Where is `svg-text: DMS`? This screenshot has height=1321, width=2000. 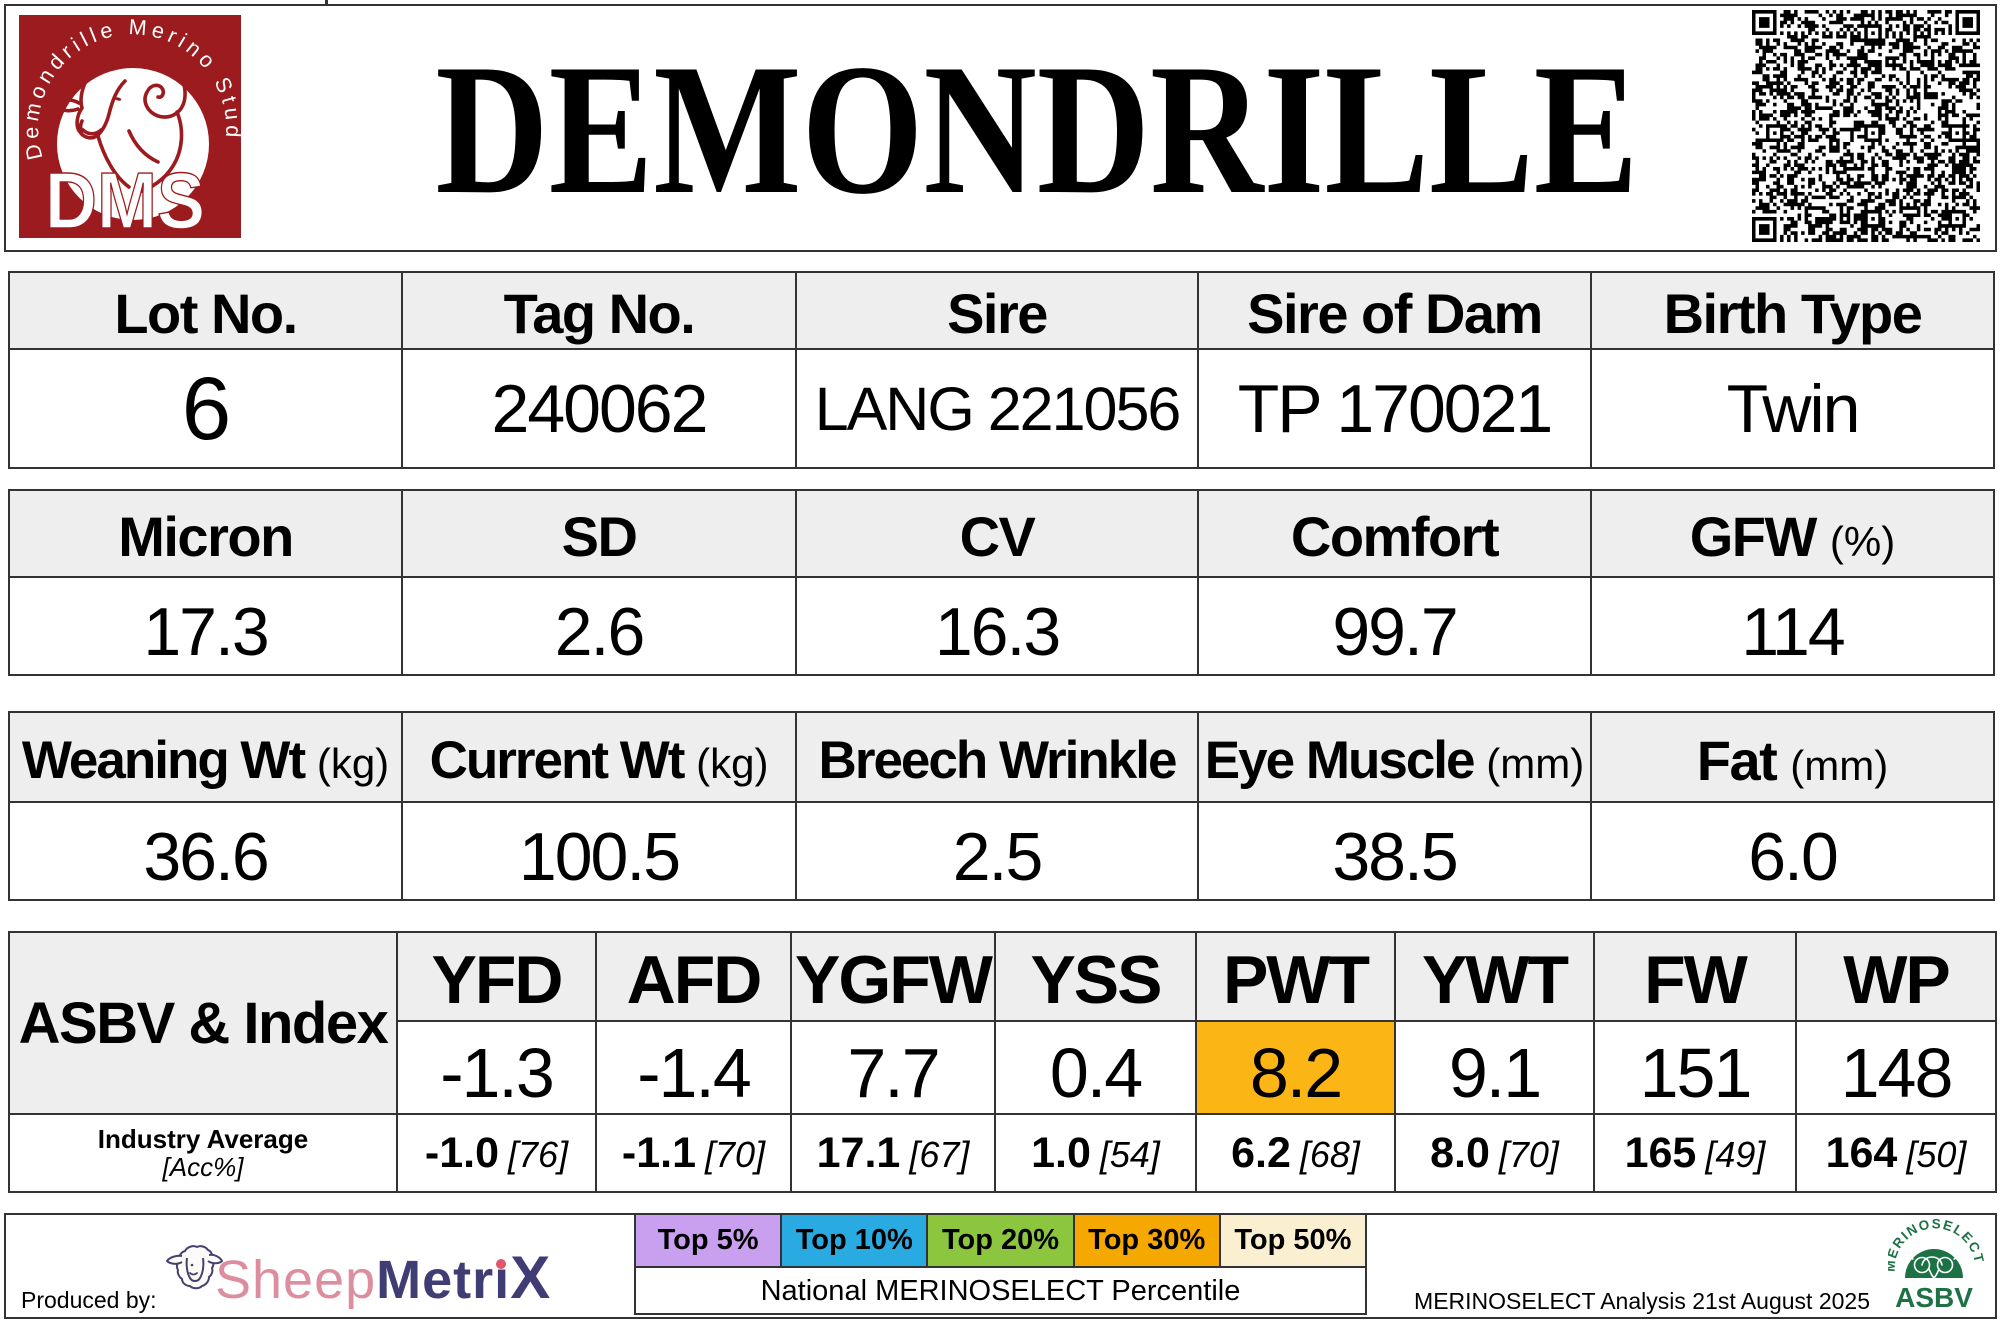 svg-text: DMS is located at coordinates (125, 197).